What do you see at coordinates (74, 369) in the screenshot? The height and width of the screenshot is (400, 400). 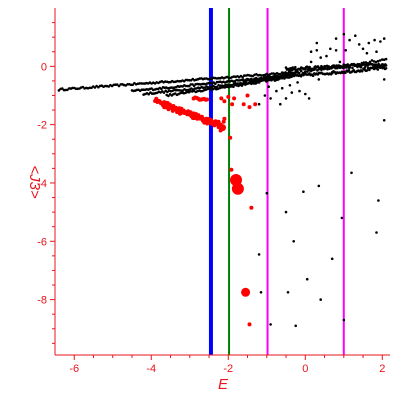 I see `x-tick-label: -6` at bounding box center [74, 369].